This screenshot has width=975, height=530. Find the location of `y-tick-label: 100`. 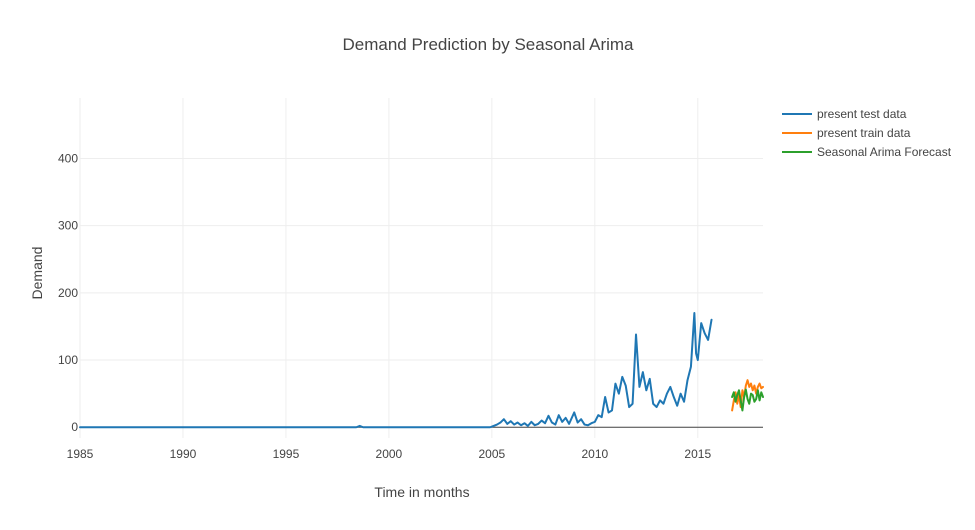

y-tick-label: 100 is located at coordinates (68, 360).